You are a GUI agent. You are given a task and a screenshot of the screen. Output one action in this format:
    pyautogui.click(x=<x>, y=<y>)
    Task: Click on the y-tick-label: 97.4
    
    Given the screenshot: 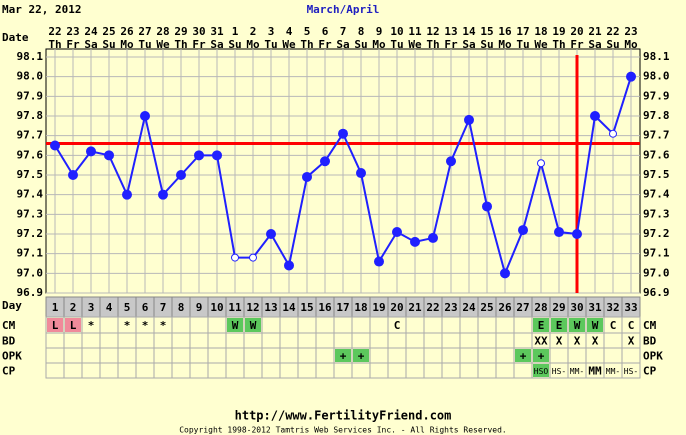 What is the action you would take?
    pyautogui.click(x=30, y=194)
    